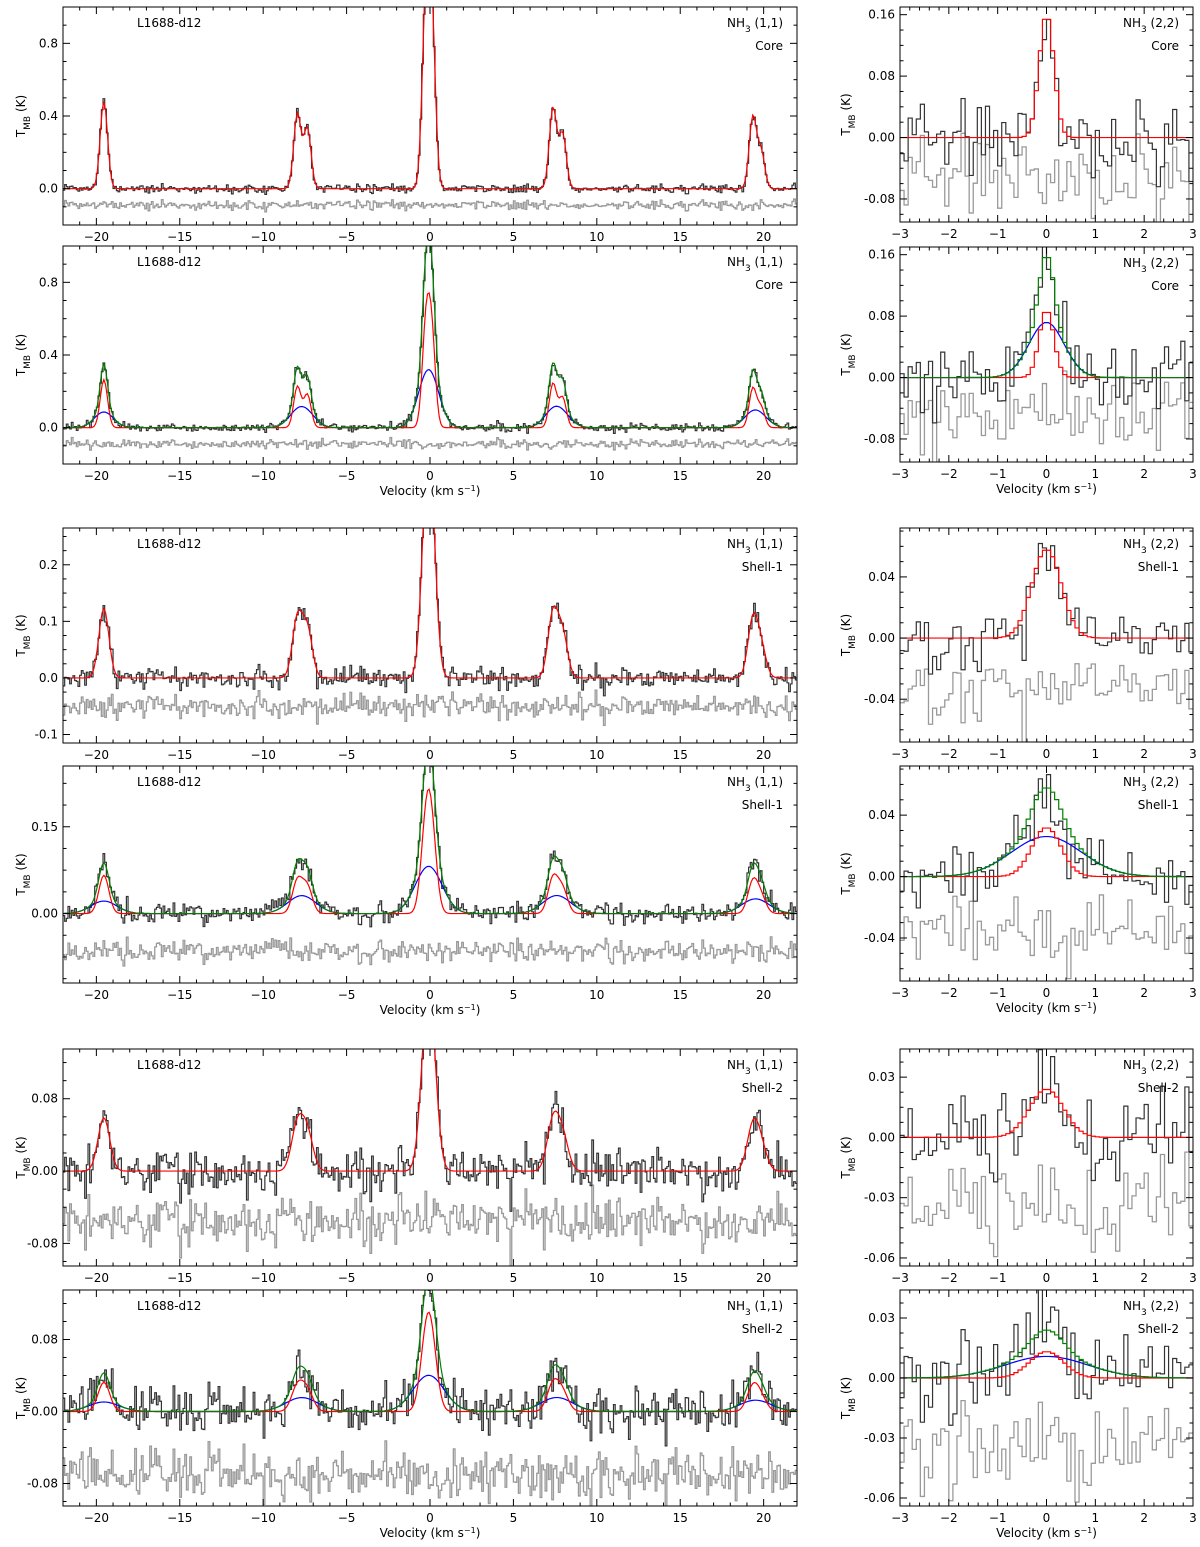  Describe the element at coordinates (762, 1088) in the screenshot. I see `region-label: Shell-2` at that location.